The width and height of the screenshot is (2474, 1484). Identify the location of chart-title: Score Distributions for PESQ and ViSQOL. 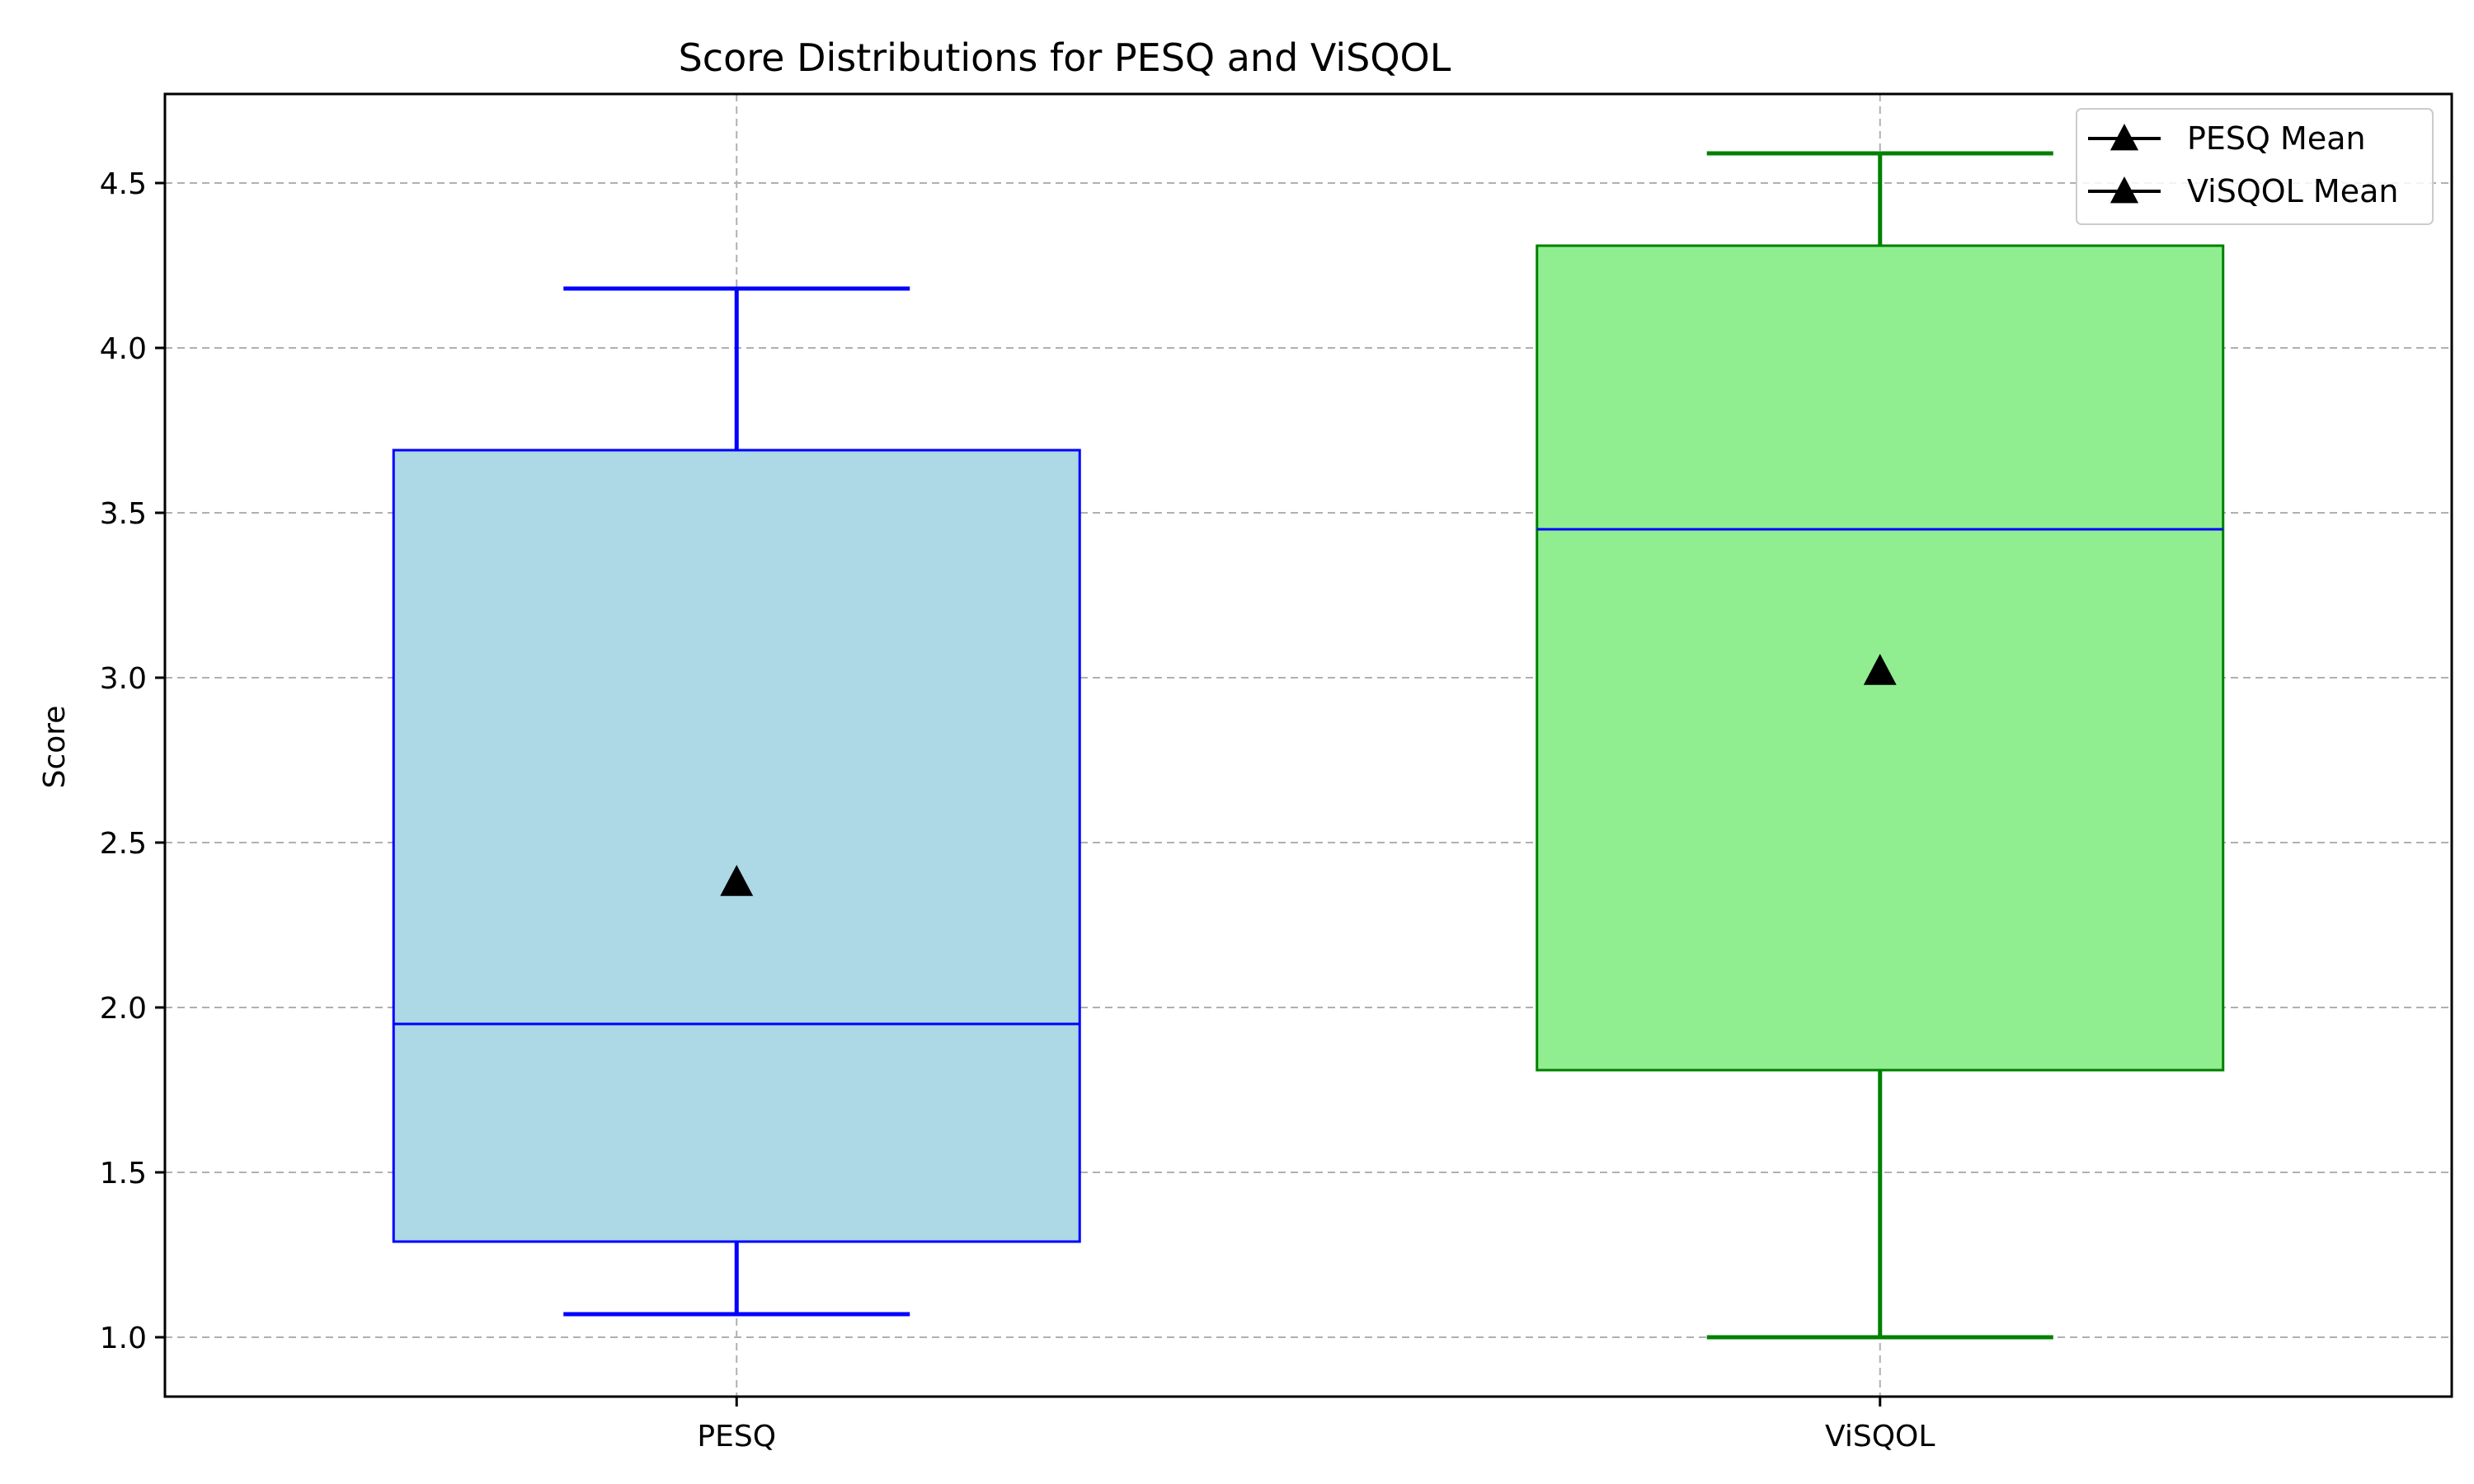
(1065, 58).